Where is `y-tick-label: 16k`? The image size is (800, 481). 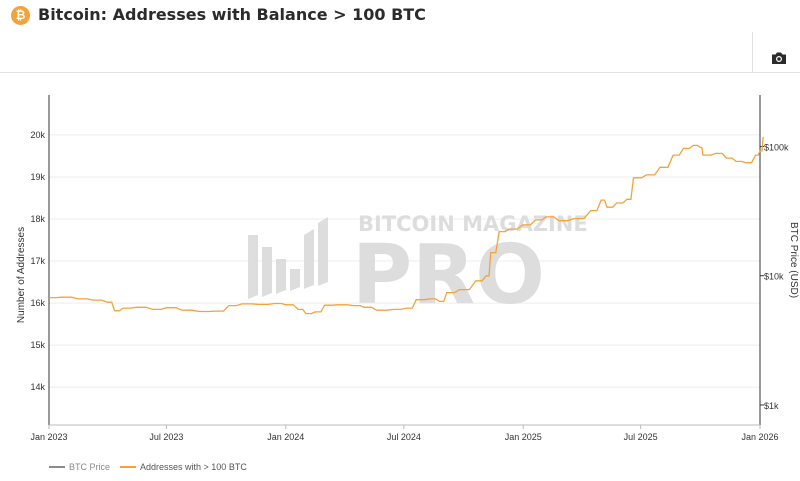
y-tick-label: 16k is located at coordinates (37, 303).